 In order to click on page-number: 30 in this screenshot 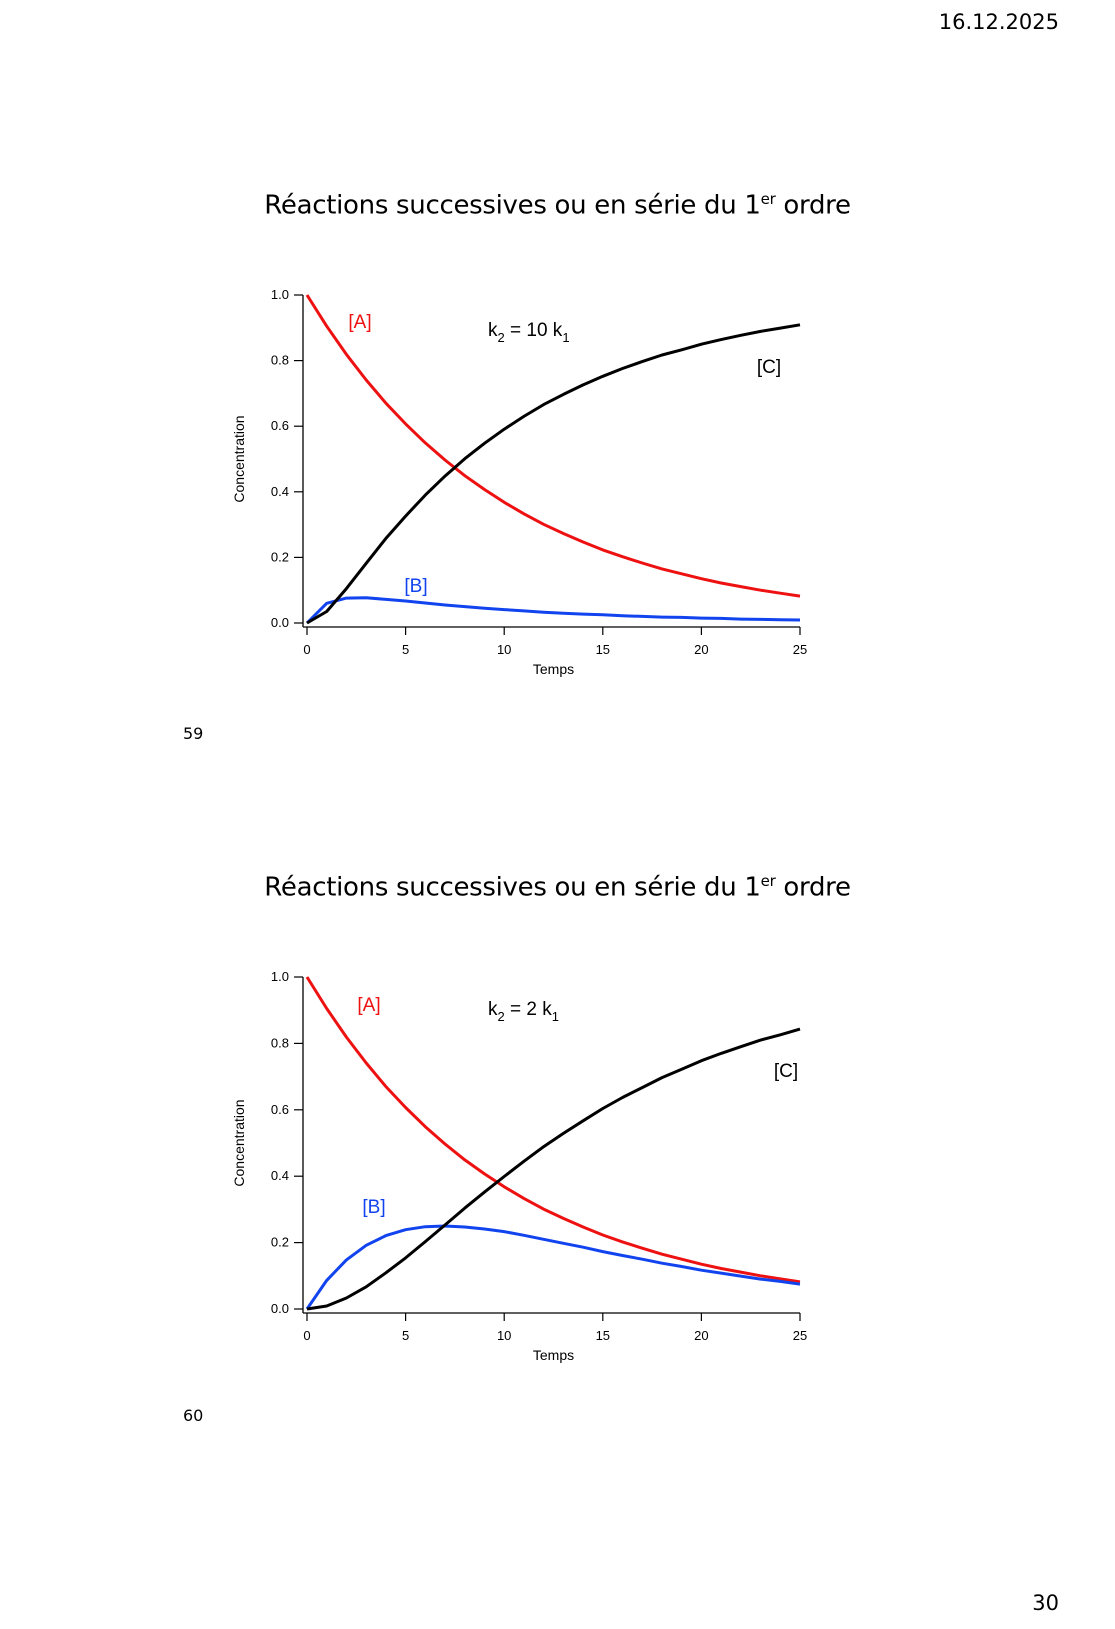, I will do `click(1045, 1603)`.